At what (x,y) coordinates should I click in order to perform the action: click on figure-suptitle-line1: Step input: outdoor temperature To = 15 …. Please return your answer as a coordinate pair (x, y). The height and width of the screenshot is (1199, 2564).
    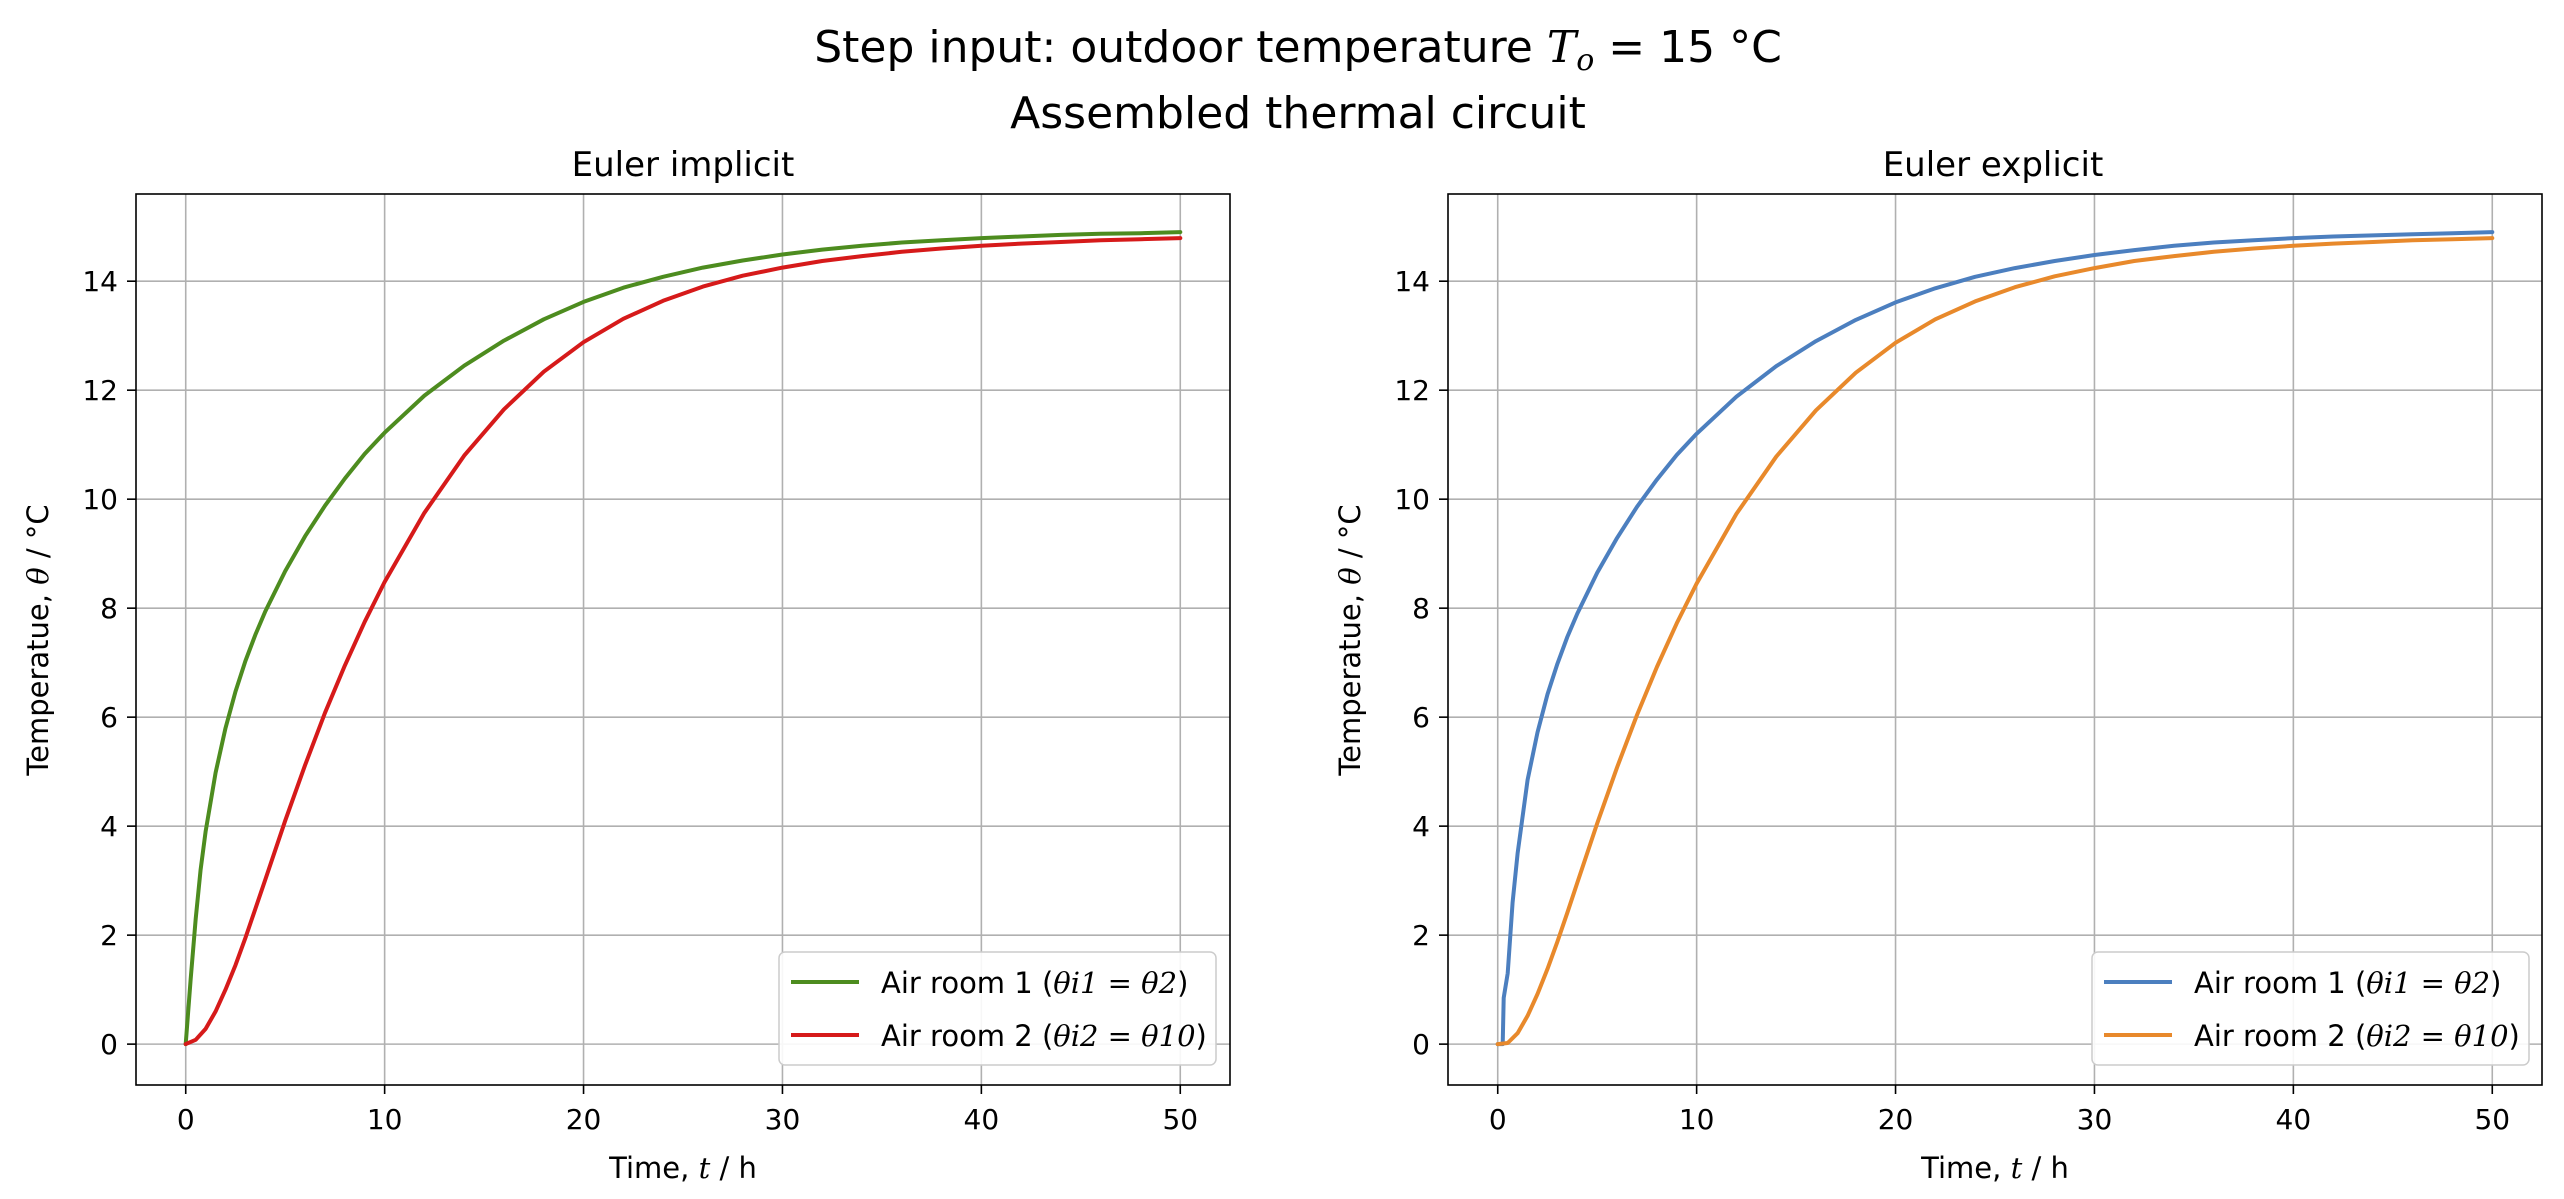
    Looking at the image, I should click on (1298, 50).